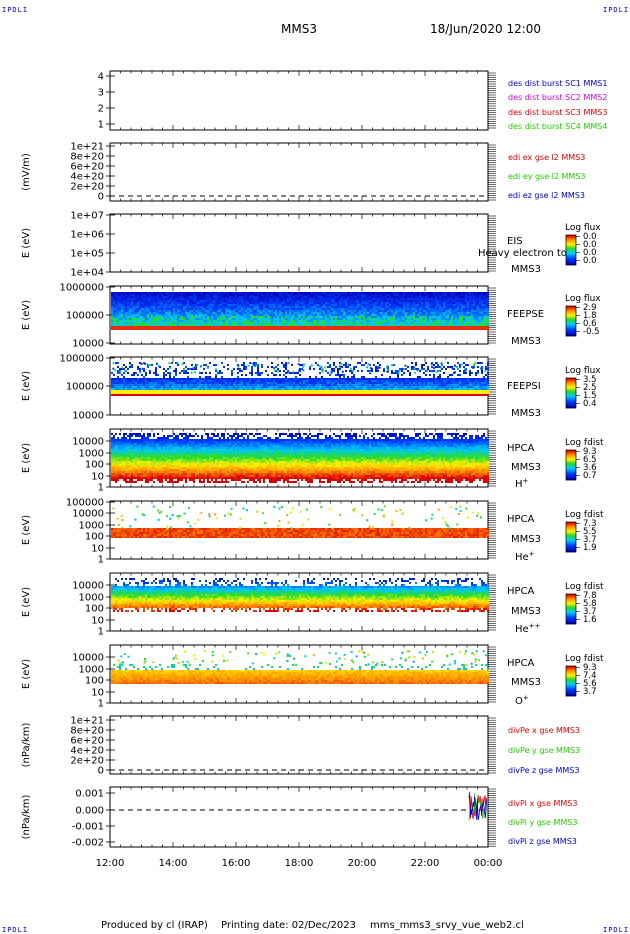  What do you see at coordinates (590, 404) in the screenshot?
I see `colorbar-tick-label: 0.4` at bounding box center [590, 404].